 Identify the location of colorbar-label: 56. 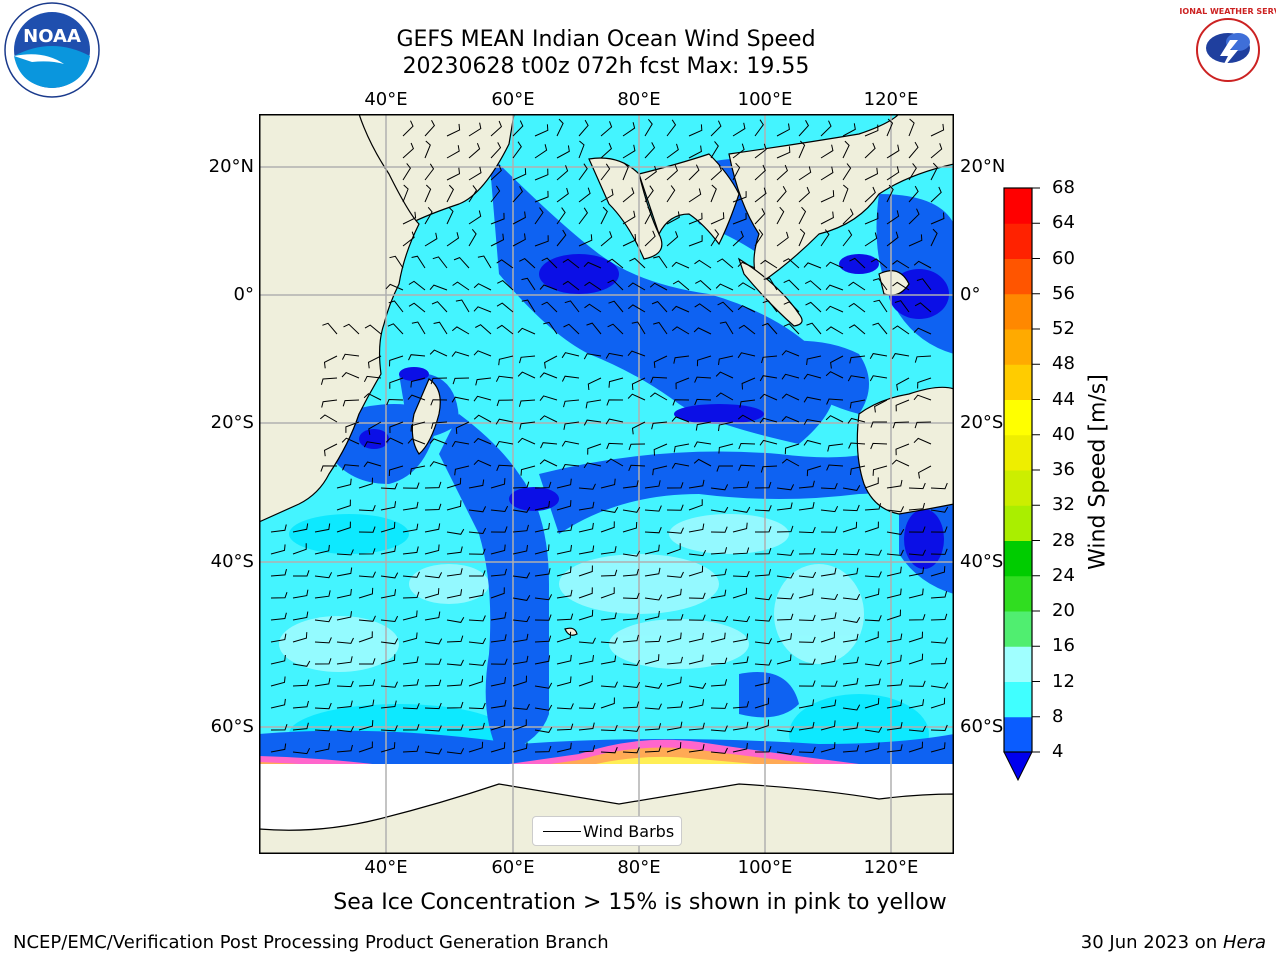
(1063, 293).